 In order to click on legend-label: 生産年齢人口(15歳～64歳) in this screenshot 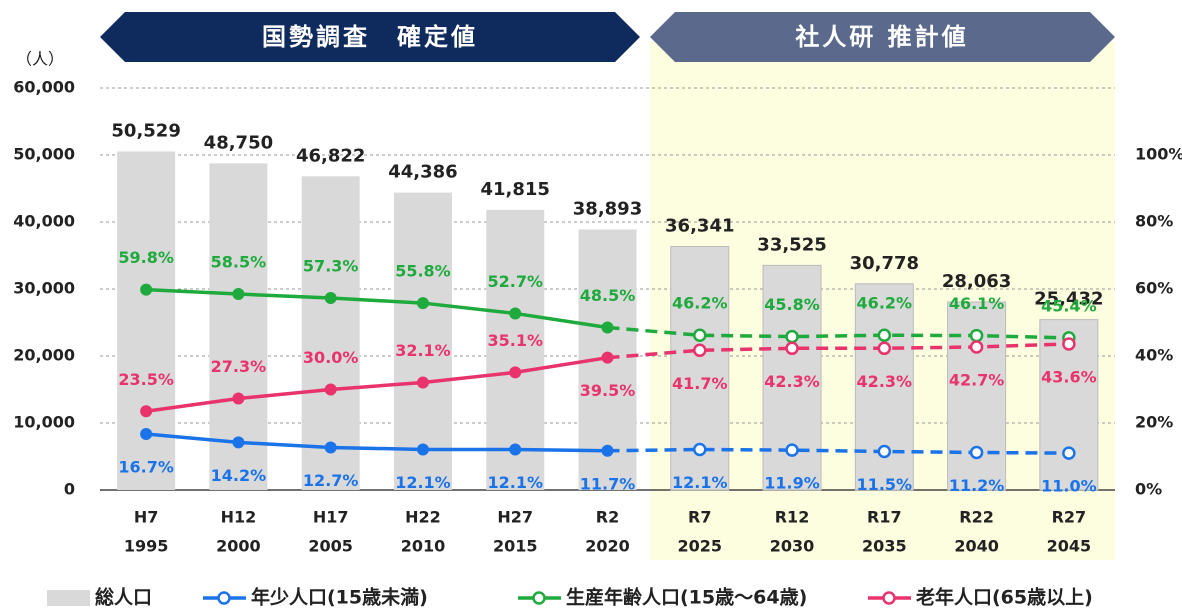, I will do `click(686, 597)`.